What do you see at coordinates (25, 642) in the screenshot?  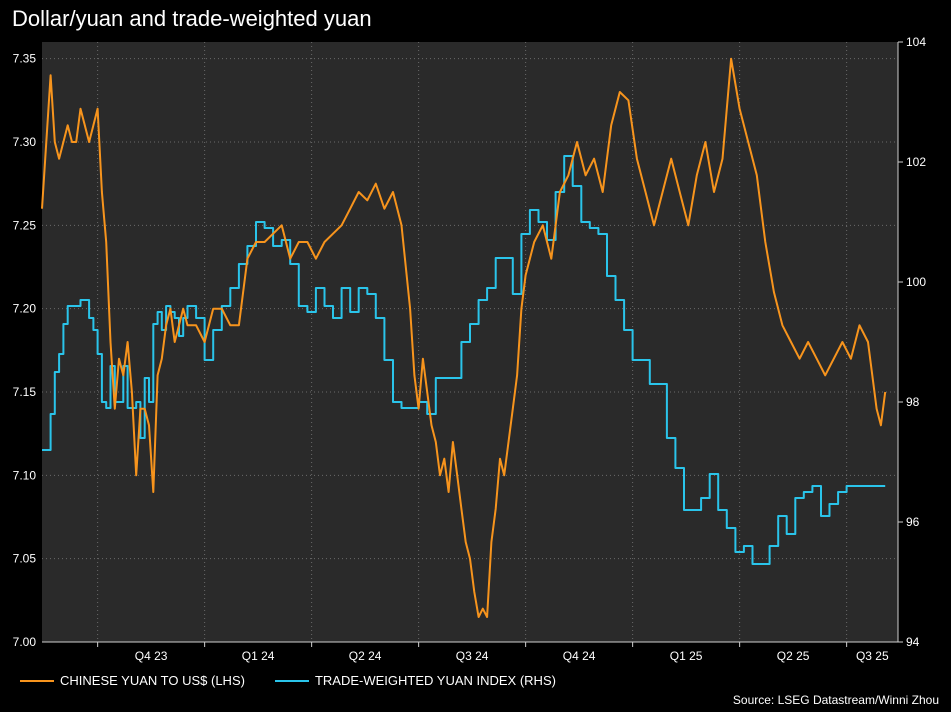 I see `left-tick-label: 7.00` at bounding box center [25, 642].